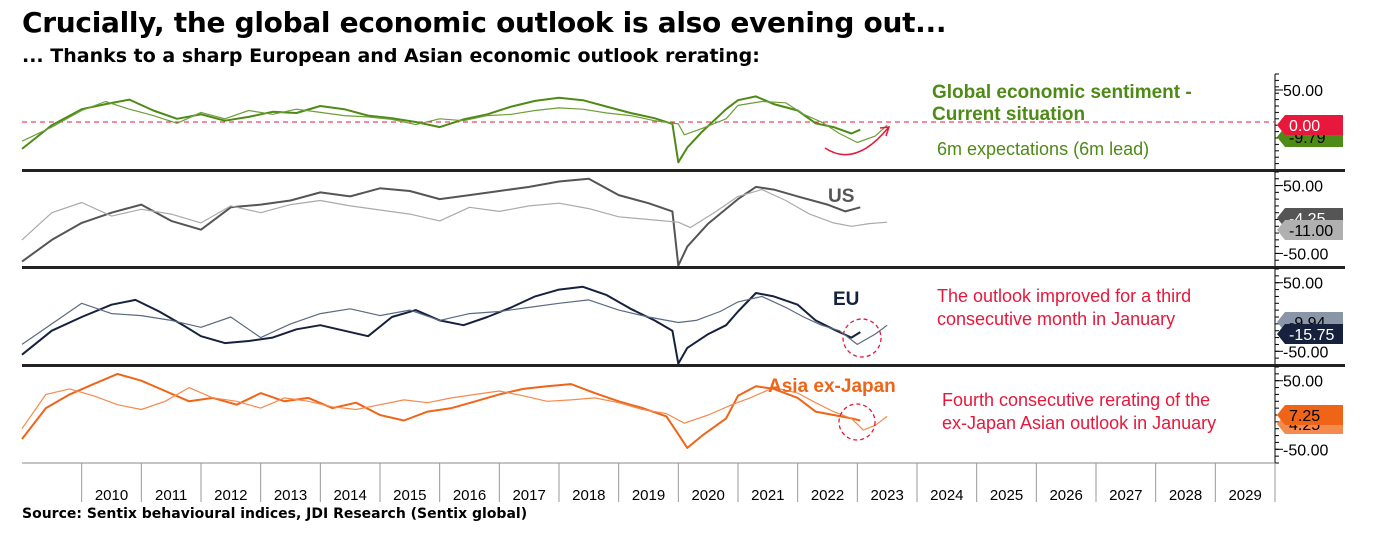 The image size is (1373, 541). What do you see at coordinates (230, 495) in the screenshot?
I see `x-tick-label-2: 2012` at bounding box center [230, 495].